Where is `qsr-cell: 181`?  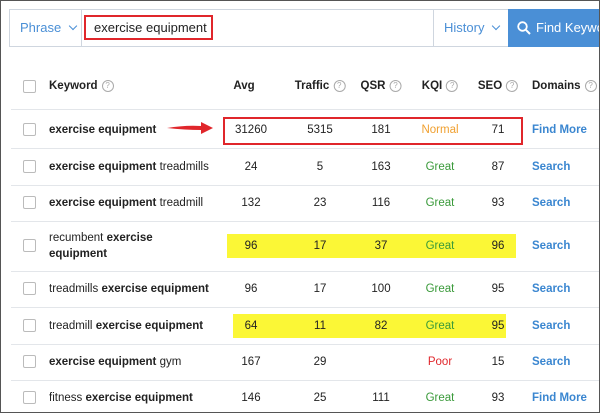 qsr-cell: 181 is located at coordinates (381, 130).